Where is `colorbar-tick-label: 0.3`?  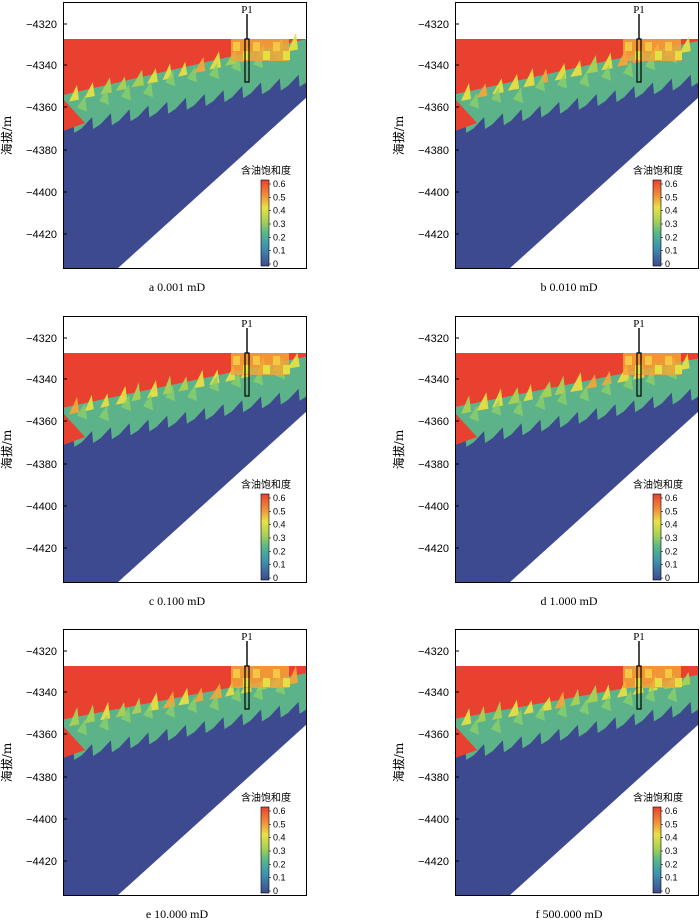 colorbar-tick-label: 0.3 is located at coordinates (279, 851).